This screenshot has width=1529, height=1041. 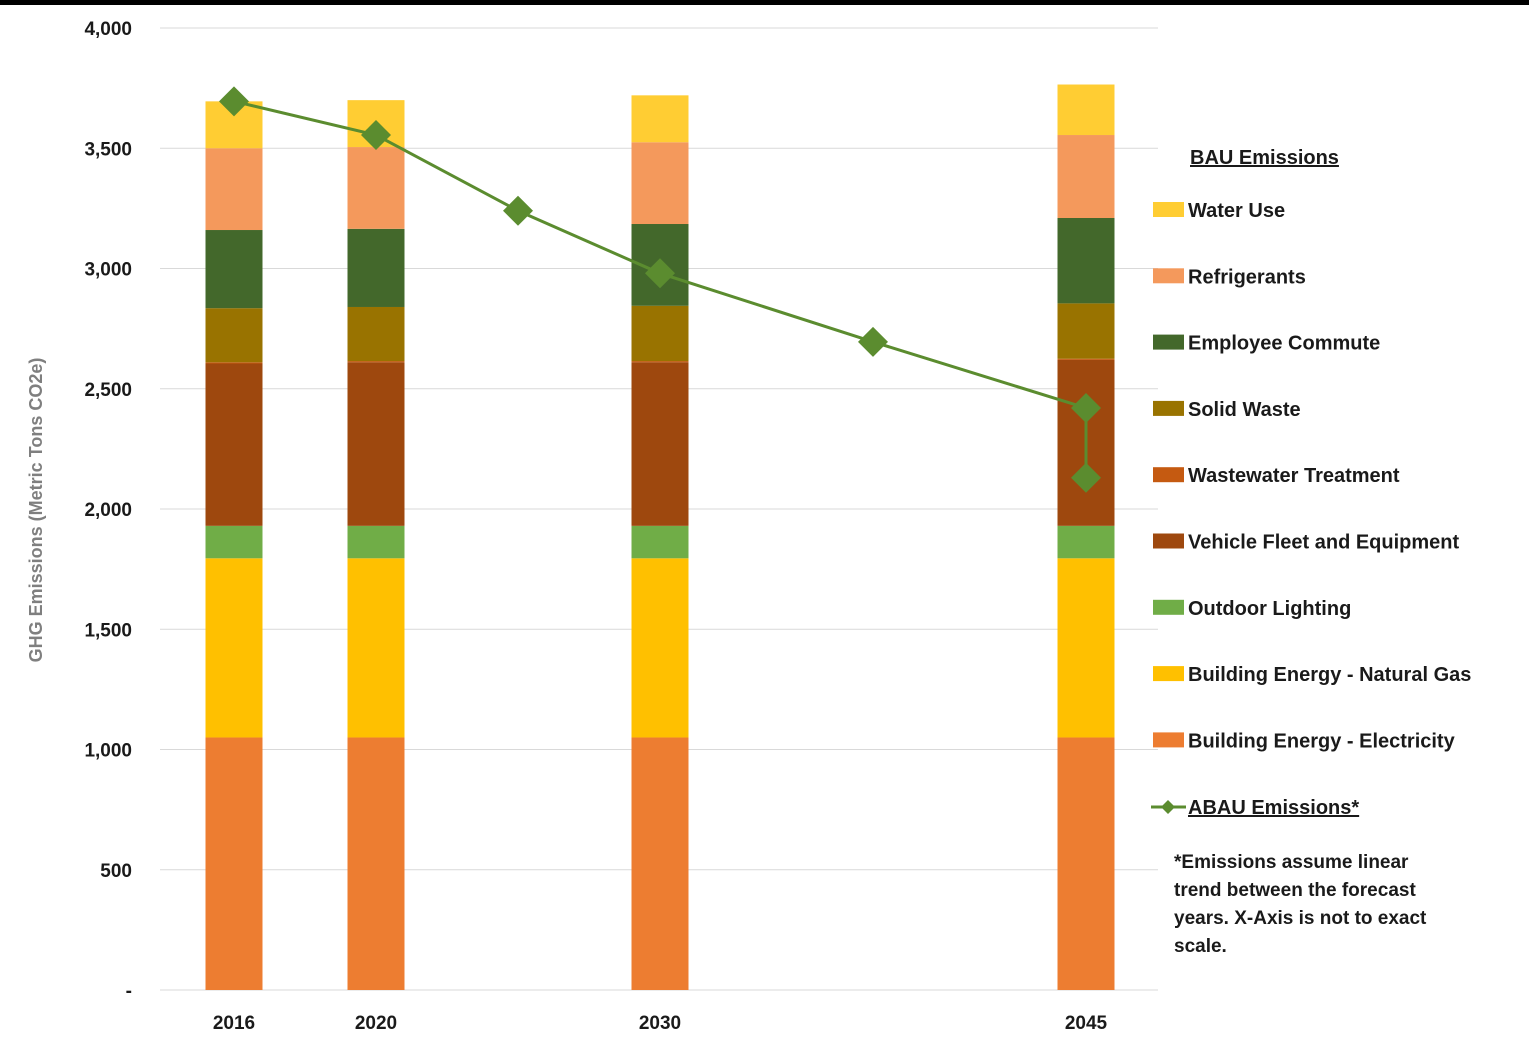 I want to click on footnote-line: *Emissions assume linear, so click(x=1291, y=862).